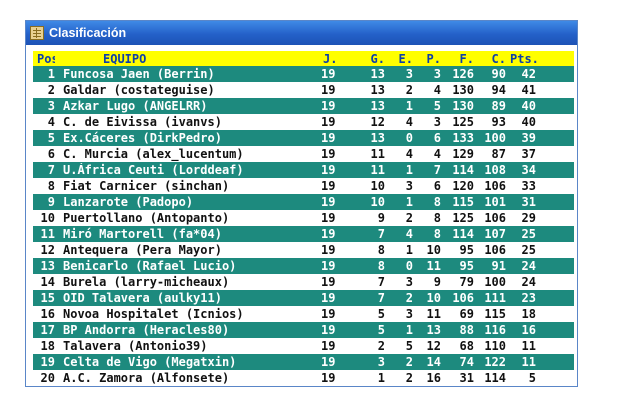  Describe the element at coordinates (303, 282) in the screenshot. I see `table-row: 14 Burela (larry-micheaux) 19 7 3 9 79 100 24` at that location.